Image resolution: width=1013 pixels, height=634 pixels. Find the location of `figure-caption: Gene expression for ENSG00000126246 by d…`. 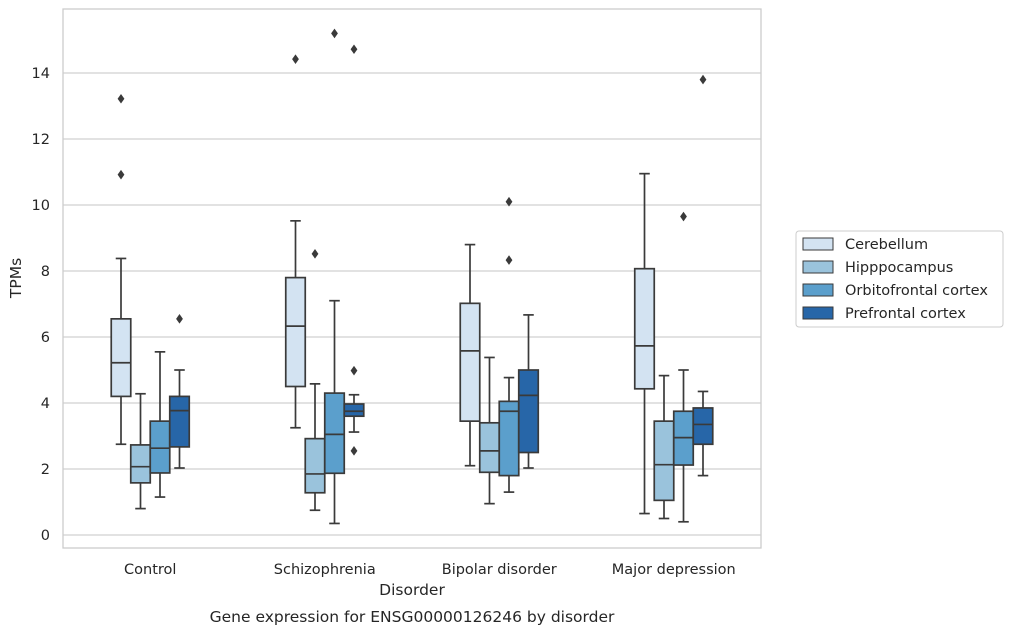

figure-caption: Gene expression for ENSG00000126246 by d… is located at coordinates (412, 617).